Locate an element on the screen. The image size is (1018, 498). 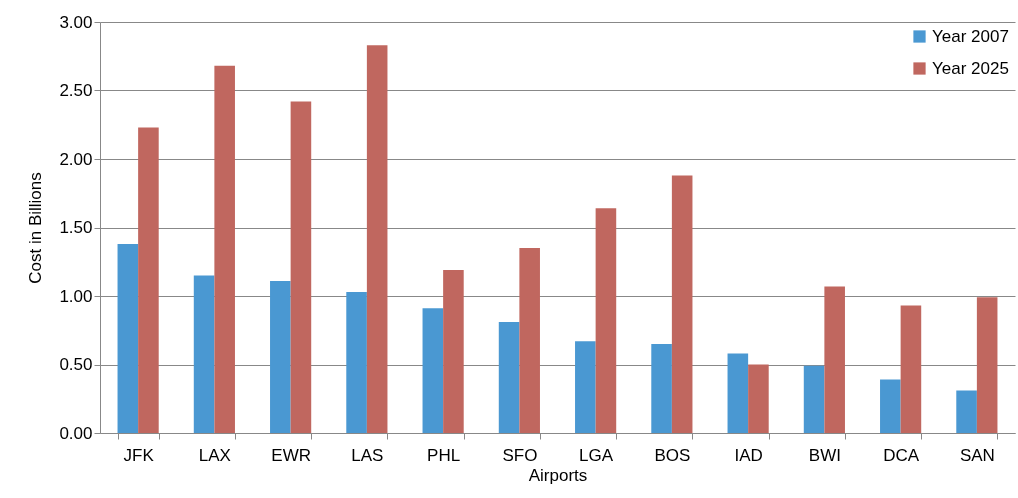
legend-label: Year 2007 is located at coordinates (970, 36).